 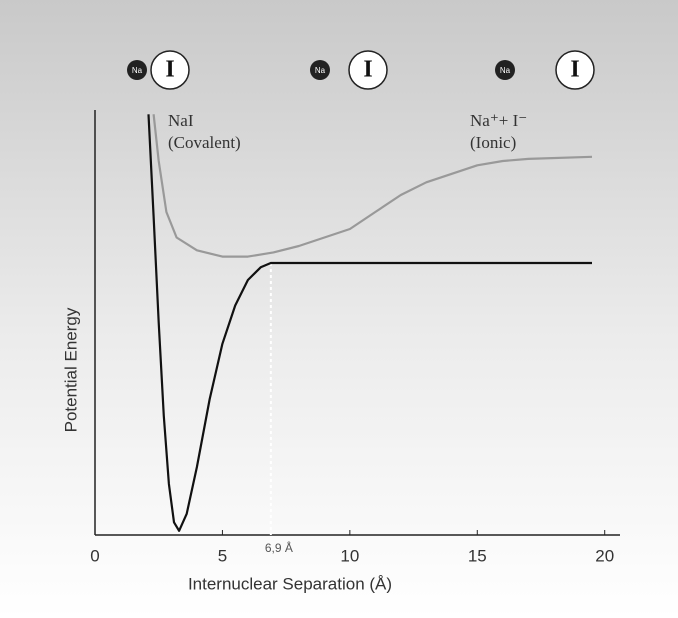 What do you see at coordinates (290, 583) in the screenshot?
I see `x-axis-label: Internuclear Separation (Å)` at bounding box center [290, 583].